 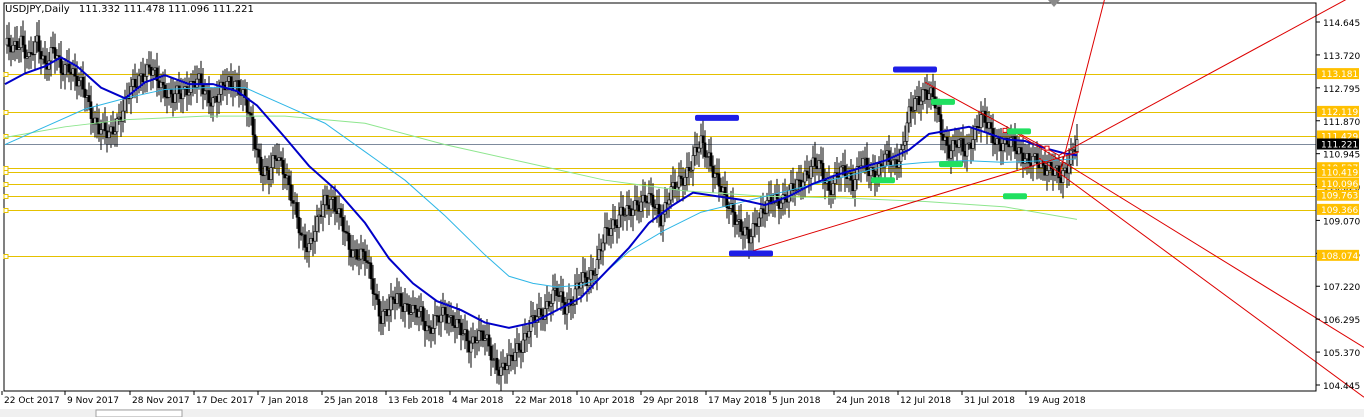 What do you see at coordinates (351, 401) in the screenshot?
I see `time-tick-label: 25 Jan 2018` at bounding box center [351, 401].